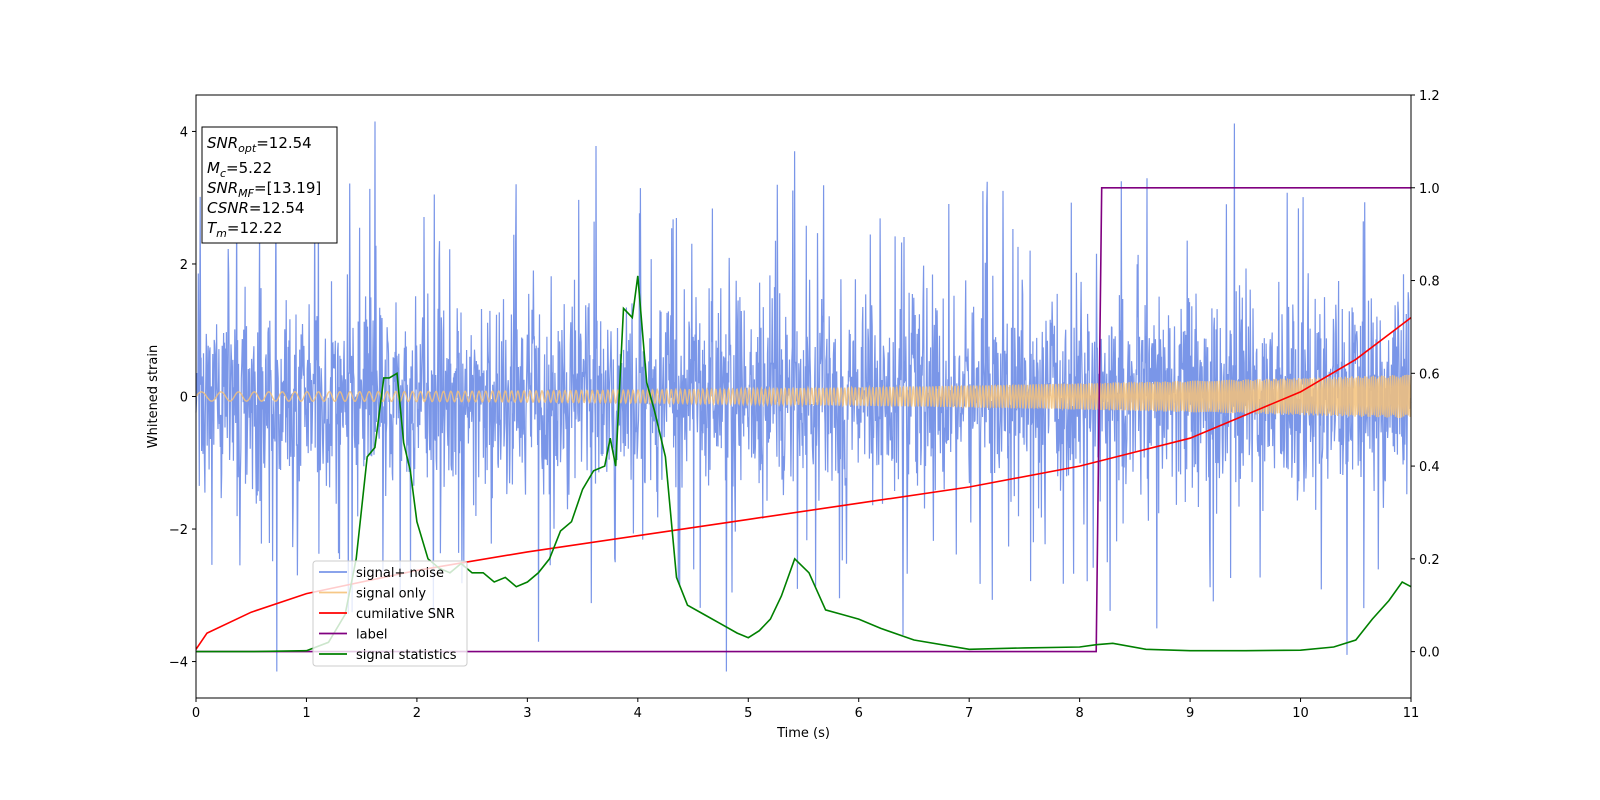 The height and width of the screenshot is (800, 1600). I want to click on x-tick-label: 1, so click(306, 713).